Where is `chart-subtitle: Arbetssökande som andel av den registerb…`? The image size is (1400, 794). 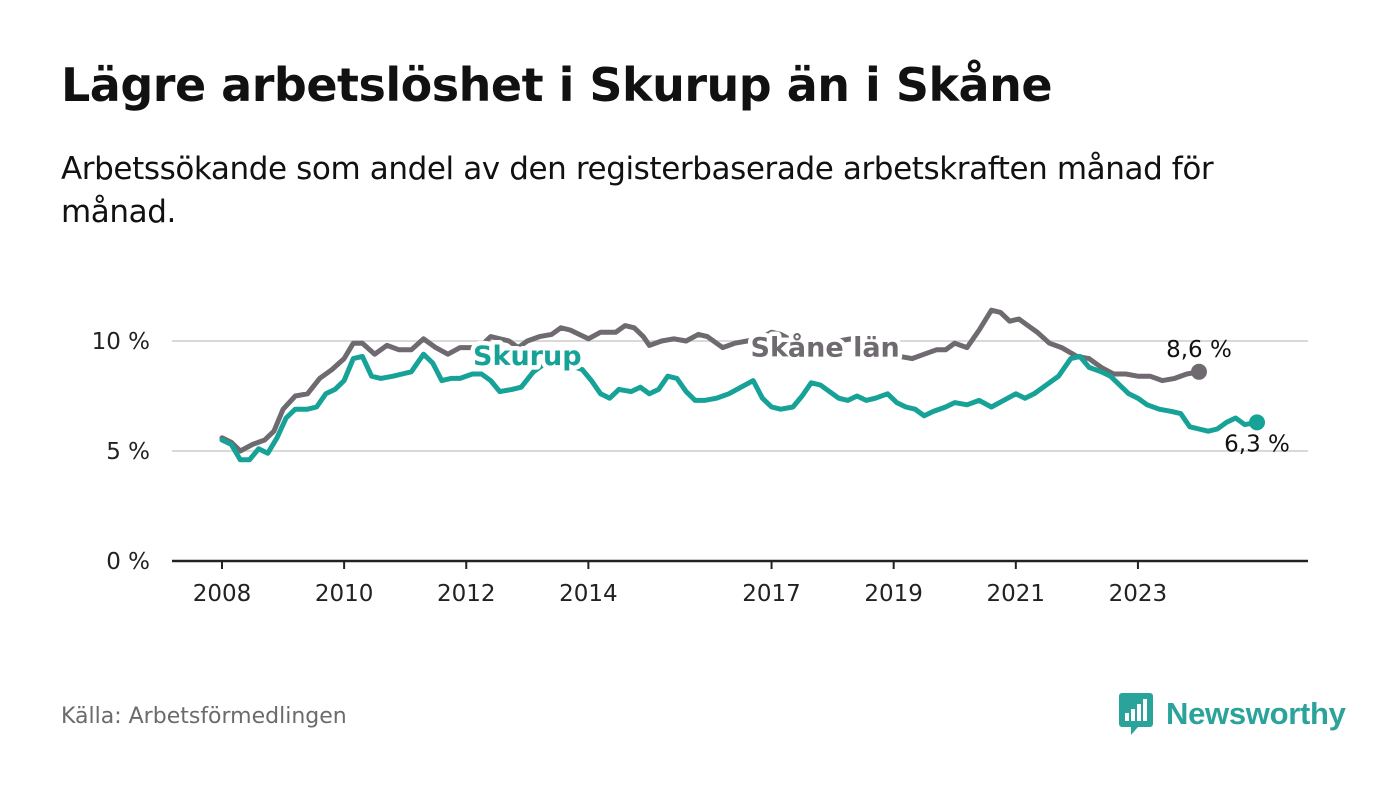
chart-subtitle: Arbetssökande som andel av den registerb… is located at coordinates (637, 190).